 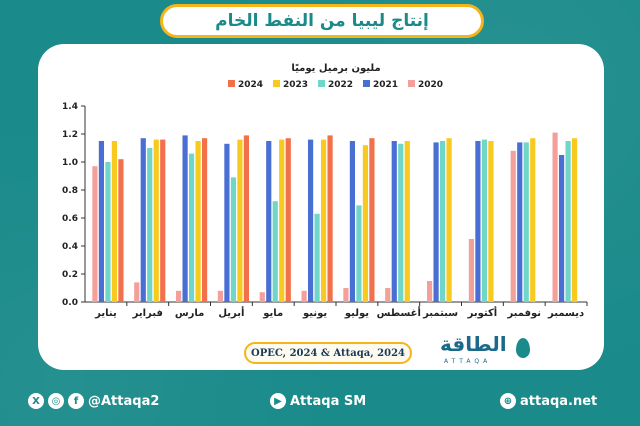 I want to click on legend-label-2022: 2022, so click(x=340, y=85).